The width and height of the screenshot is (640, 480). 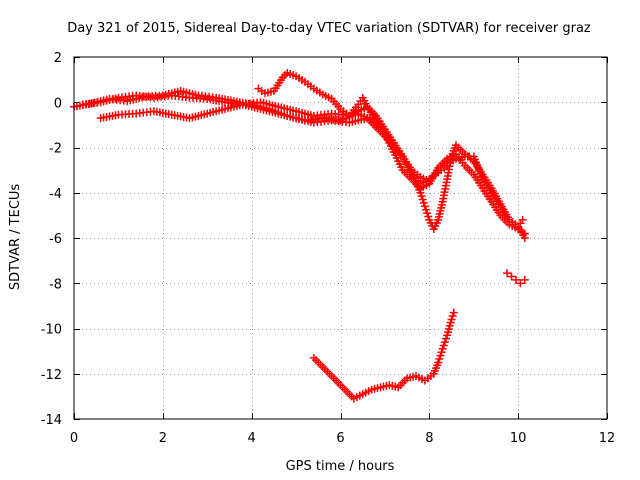 What do you see at coordinates (58, 58) in the screenshot?
I see `y-tick-label: 2` at bounding box center [58, 58].